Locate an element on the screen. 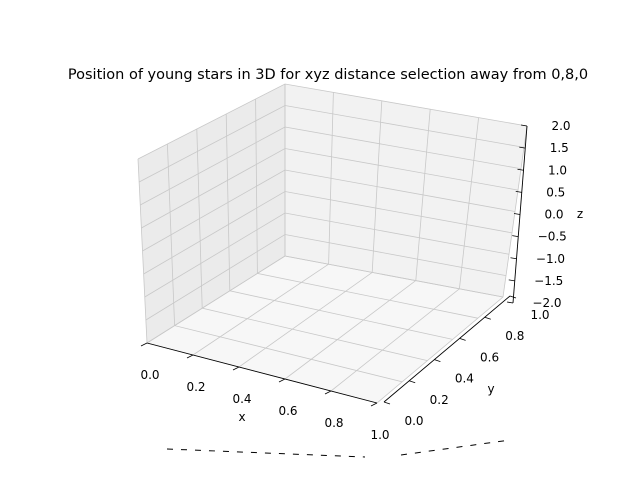 Image resolution: width=640 pixels, height=480 pixels. z-tick-label: −1.5 is located at coordinates (548, 281).